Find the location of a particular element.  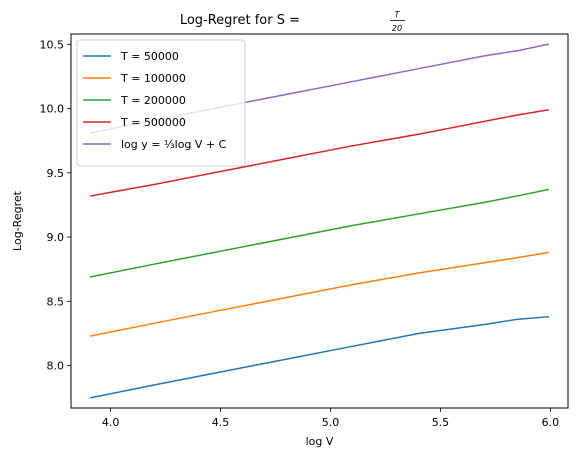

y-tick-label: 10.0 is located at coordinates (52, 109).